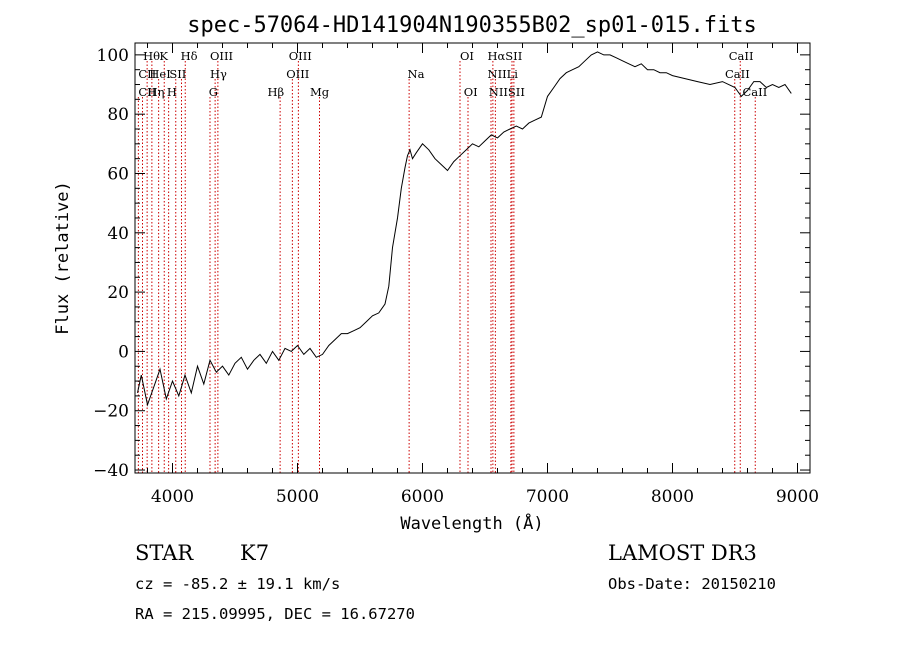  Describe the element at coordinates (164, 553) in the screenshot. I see `object-type: STAR` at that location.